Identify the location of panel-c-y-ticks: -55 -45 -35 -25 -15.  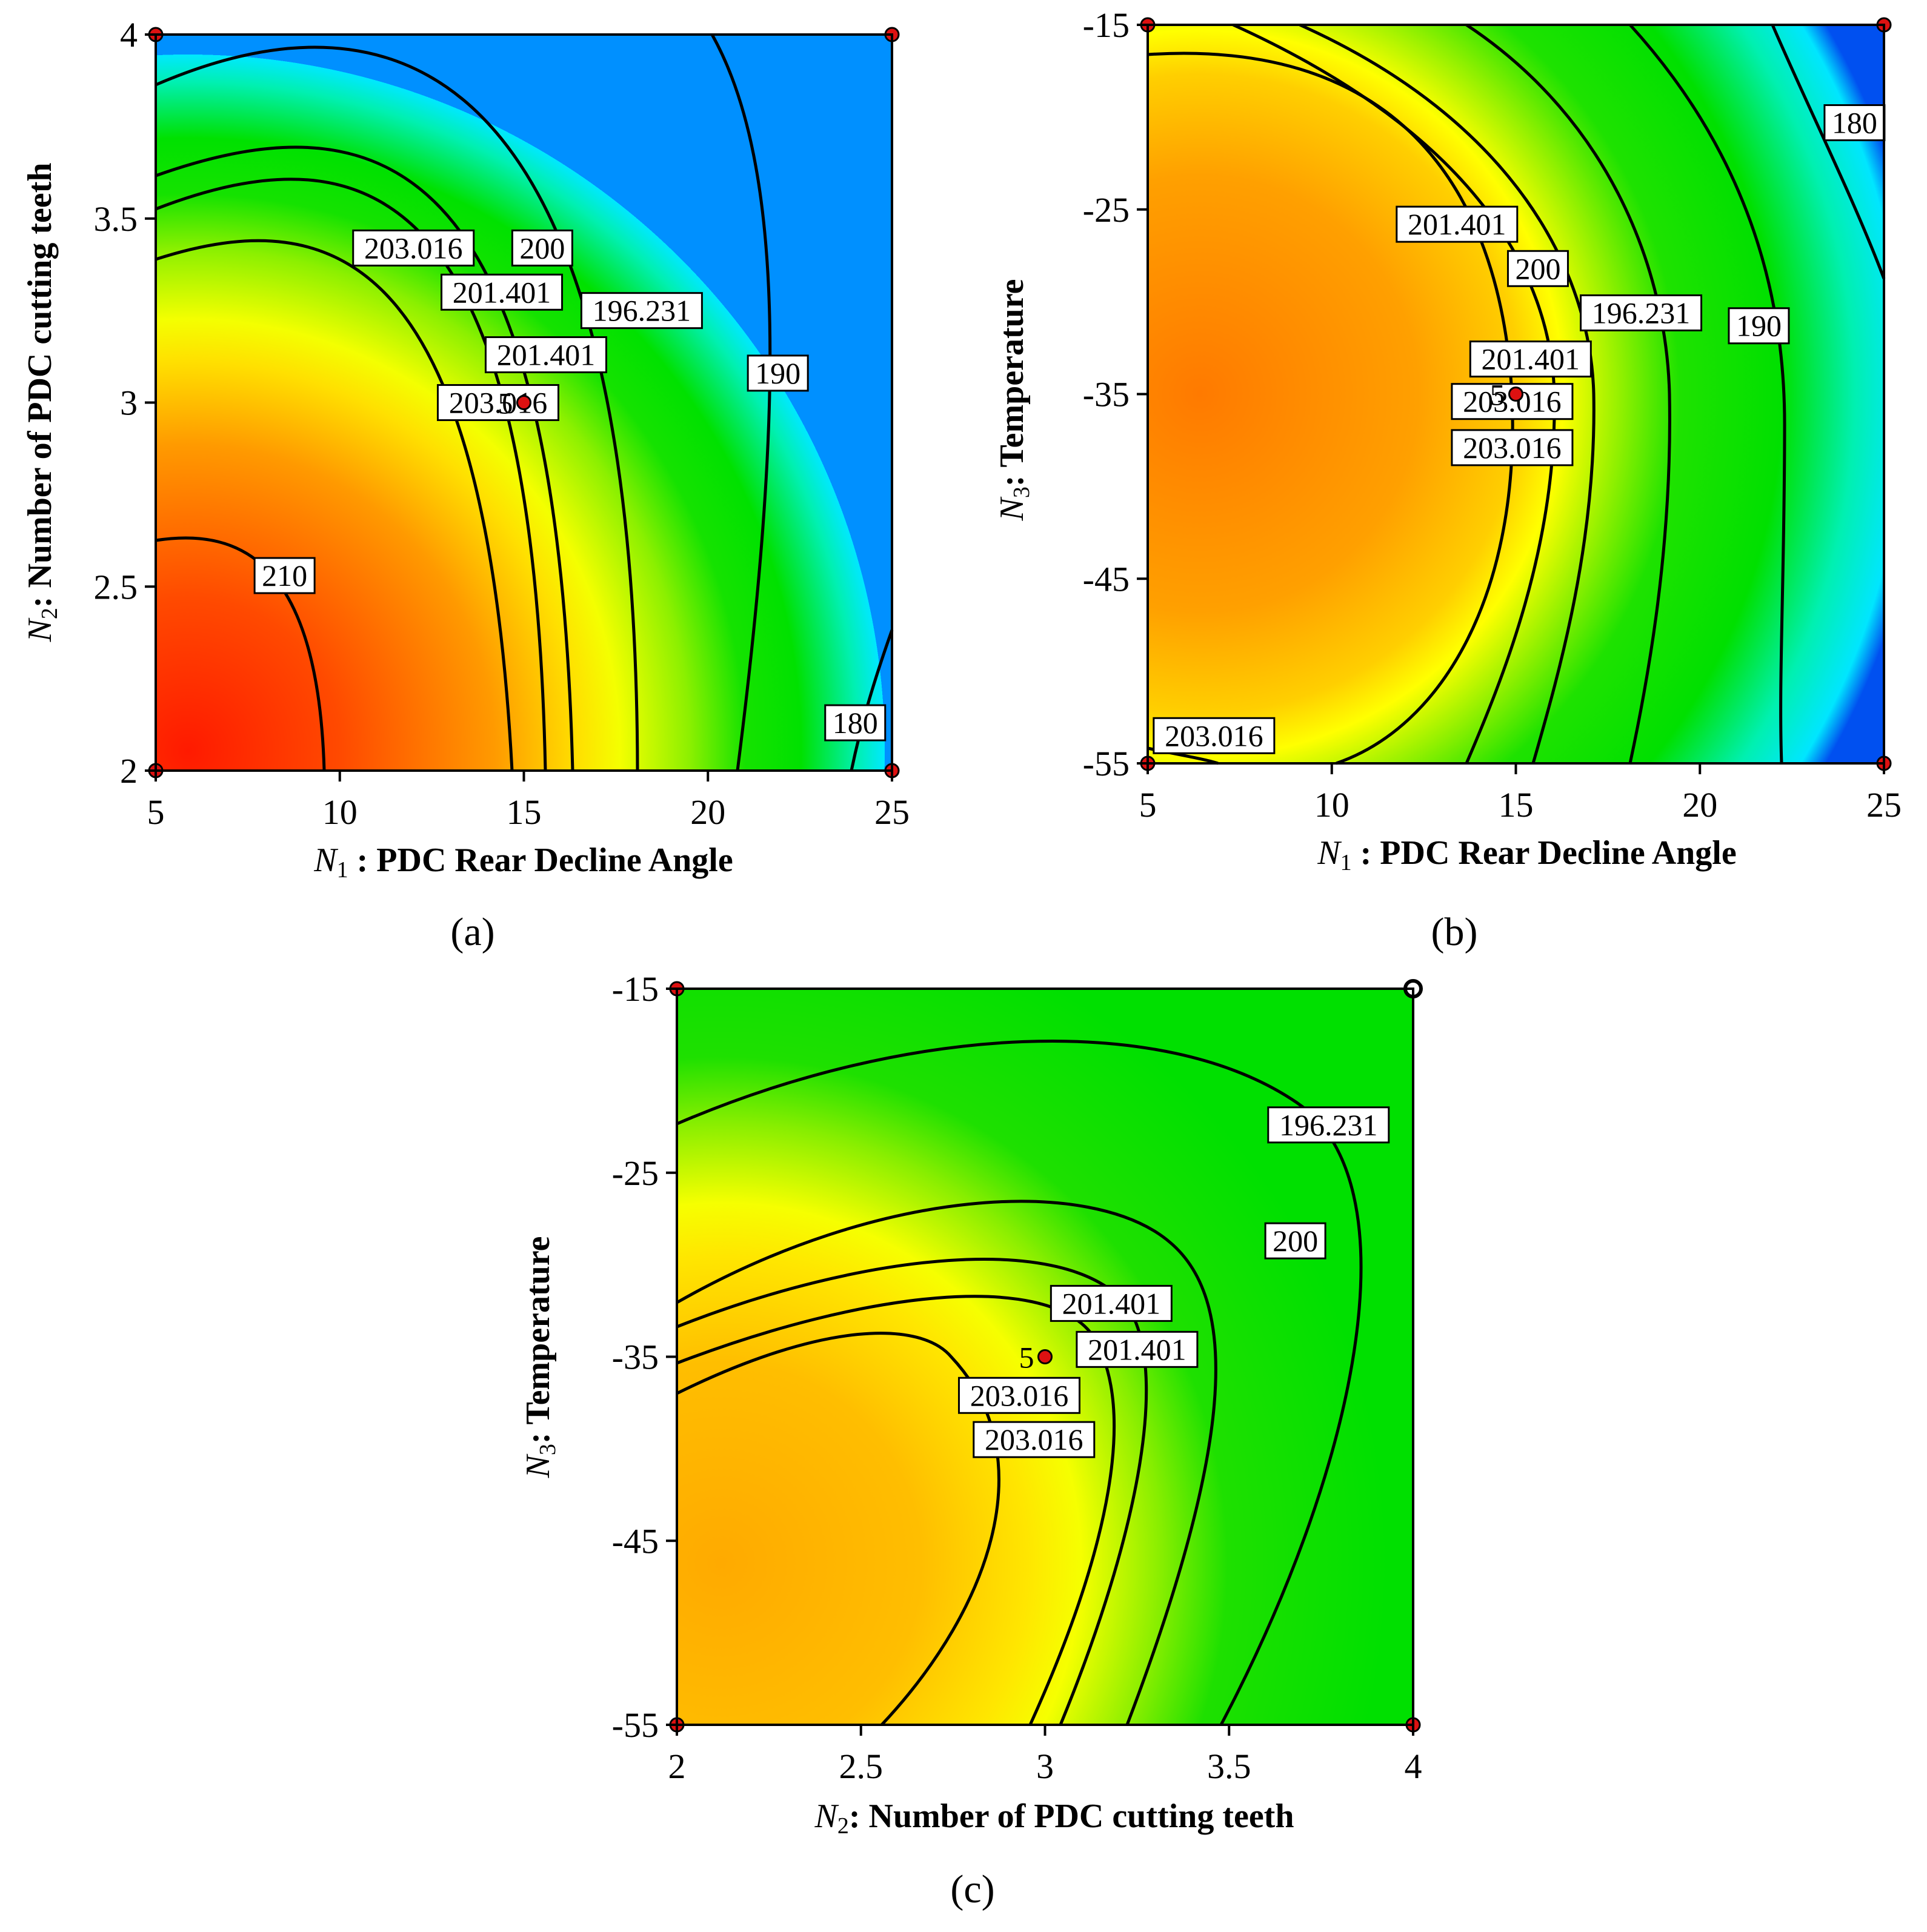
(644, 1357).